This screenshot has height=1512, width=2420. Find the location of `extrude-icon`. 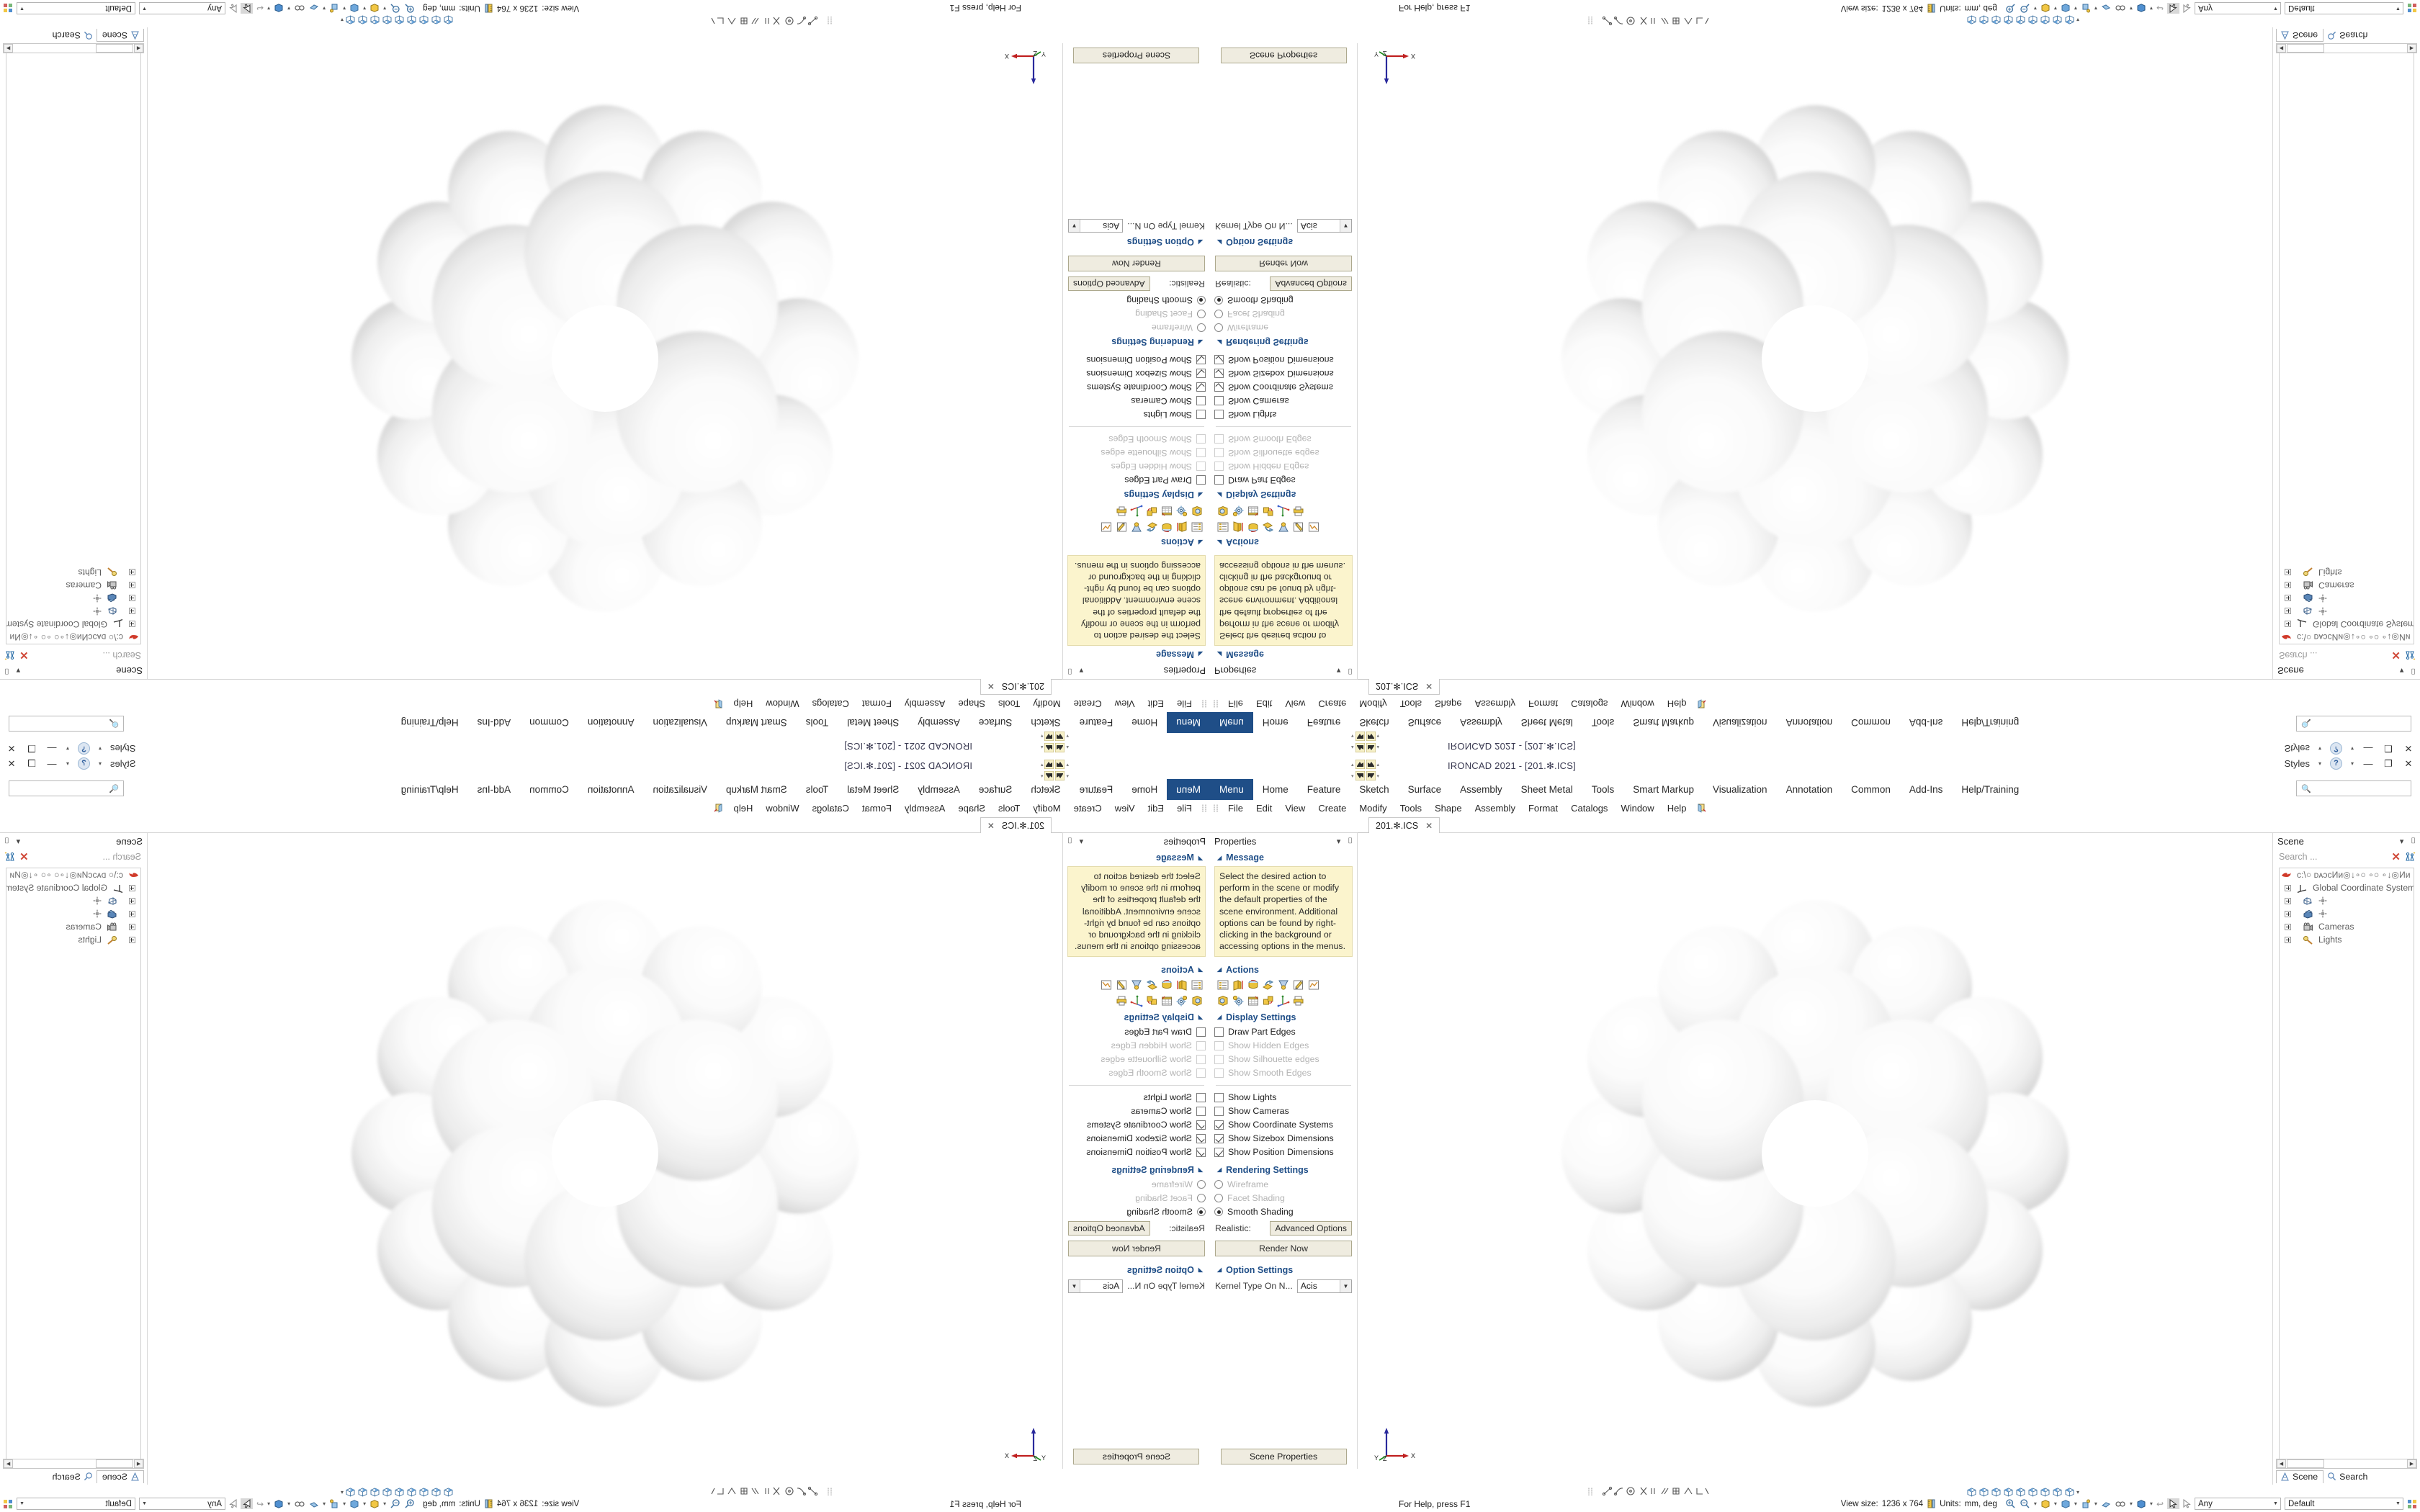

extrude-icon is located at coordinates (1181, 984).